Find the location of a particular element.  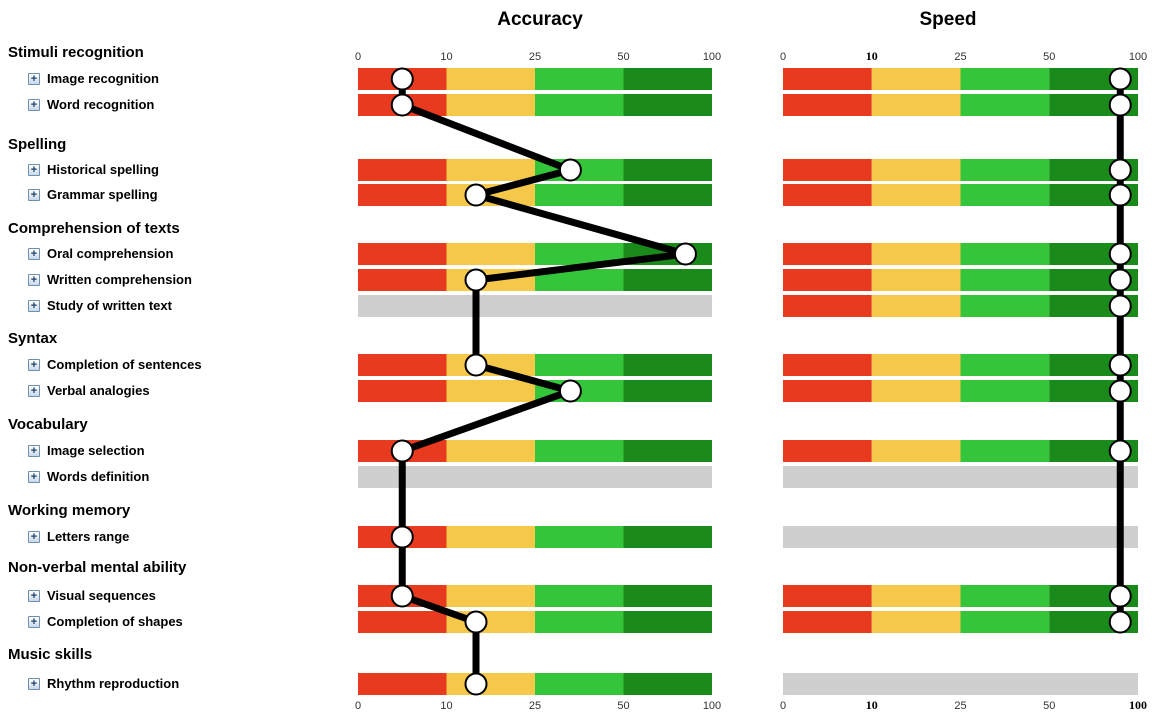

row-item: + Grammar spelling is located at coordinates (93, 194).